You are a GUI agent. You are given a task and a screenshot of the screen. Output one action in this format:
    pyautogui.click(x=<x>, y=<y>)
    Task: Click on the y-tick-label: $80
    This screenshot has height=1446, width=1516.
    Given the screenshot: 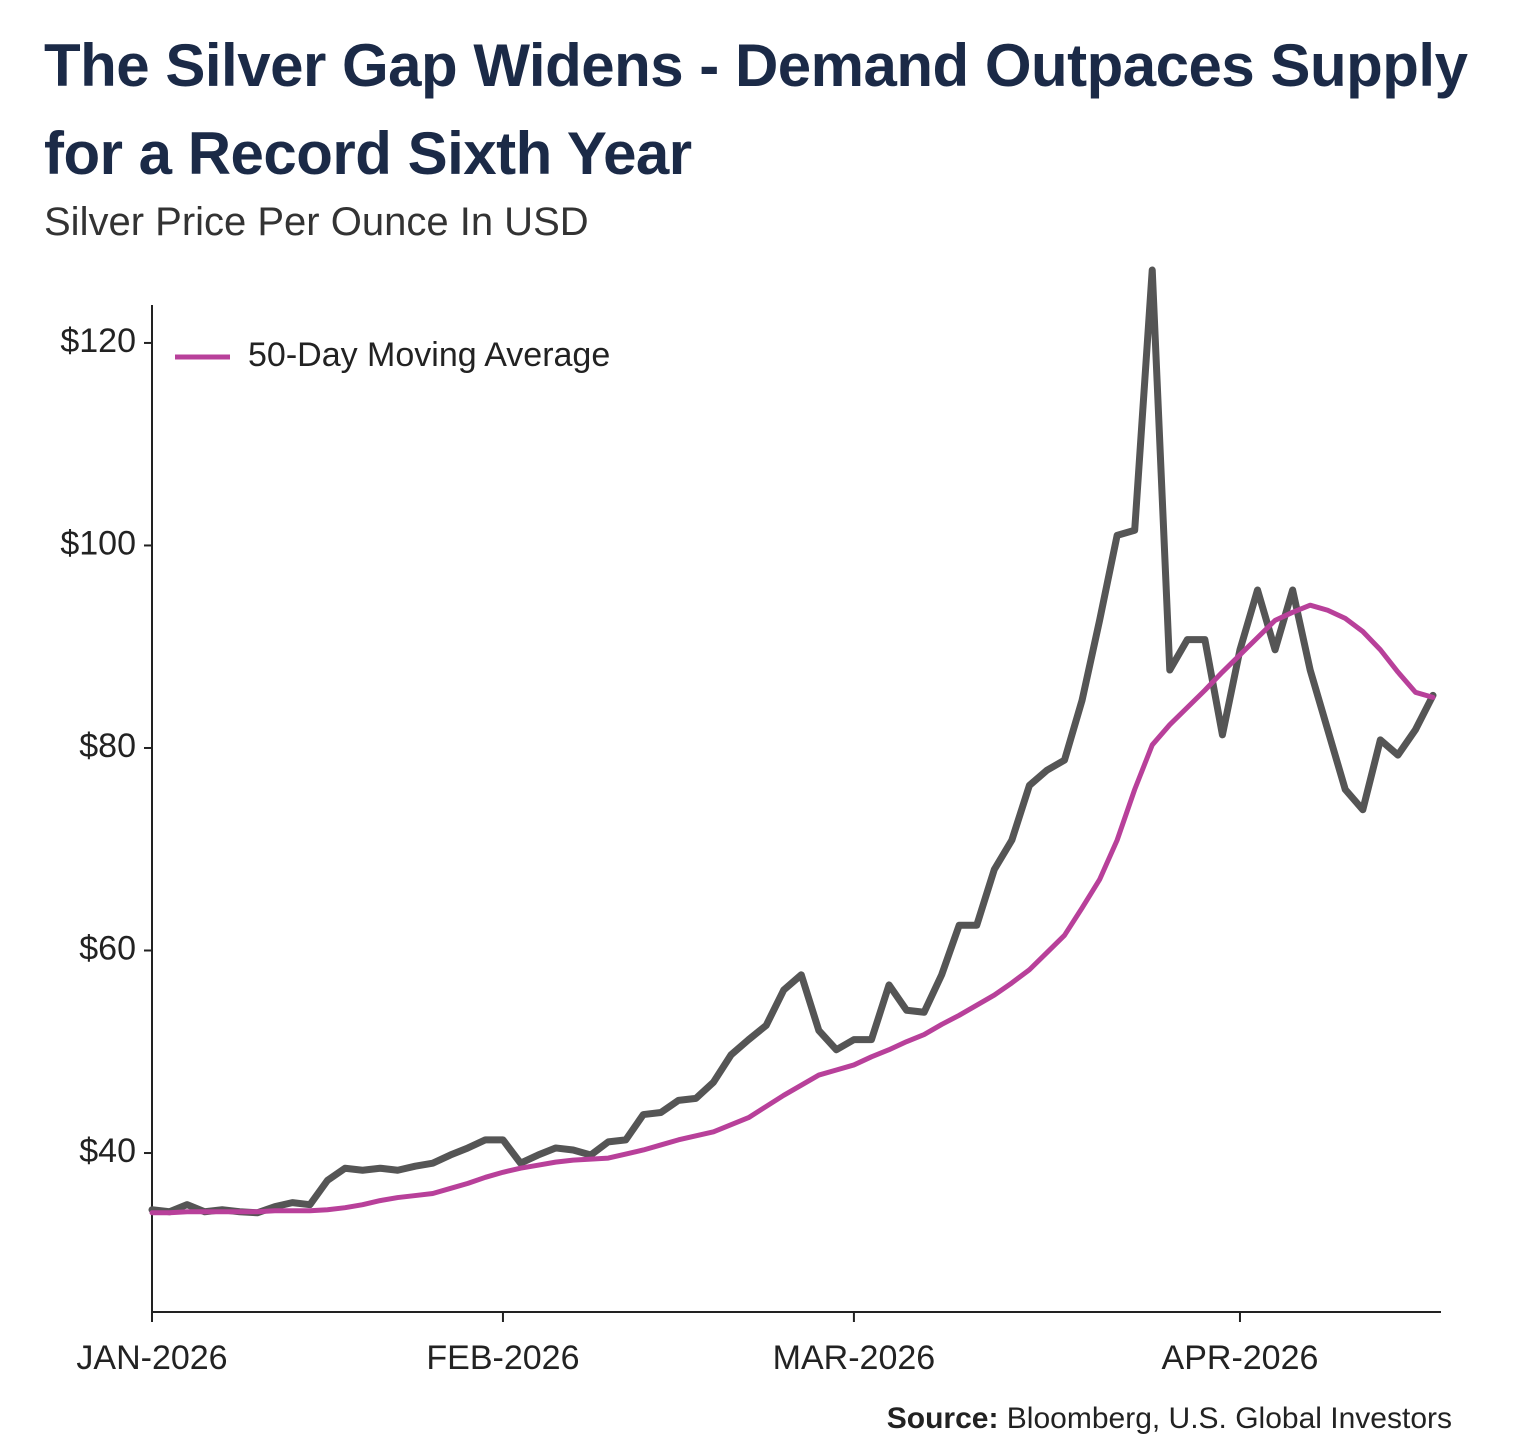 What is the action you would take?
    pyautogui.click(x=107, y=746)
    